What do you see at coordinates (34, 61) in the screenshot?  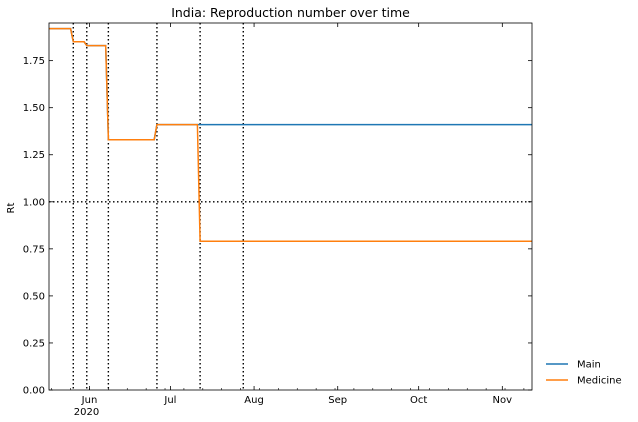 I see `y-tick-label: 1.75` at bounding box center [34, 61].